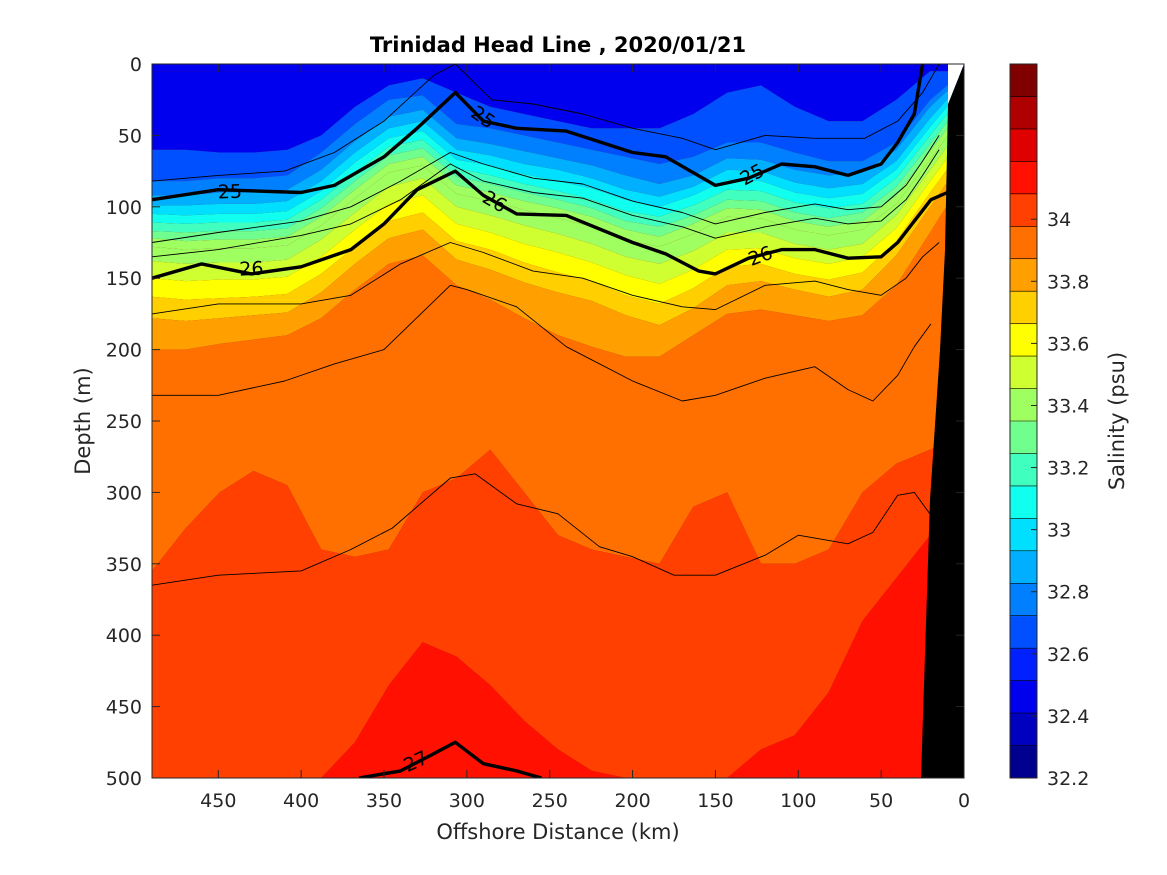 The image size is (1167, 875). Describe the element at coordinates (964, 801) in the screenshot. I see `x-tick-label-0: 0` at that location.